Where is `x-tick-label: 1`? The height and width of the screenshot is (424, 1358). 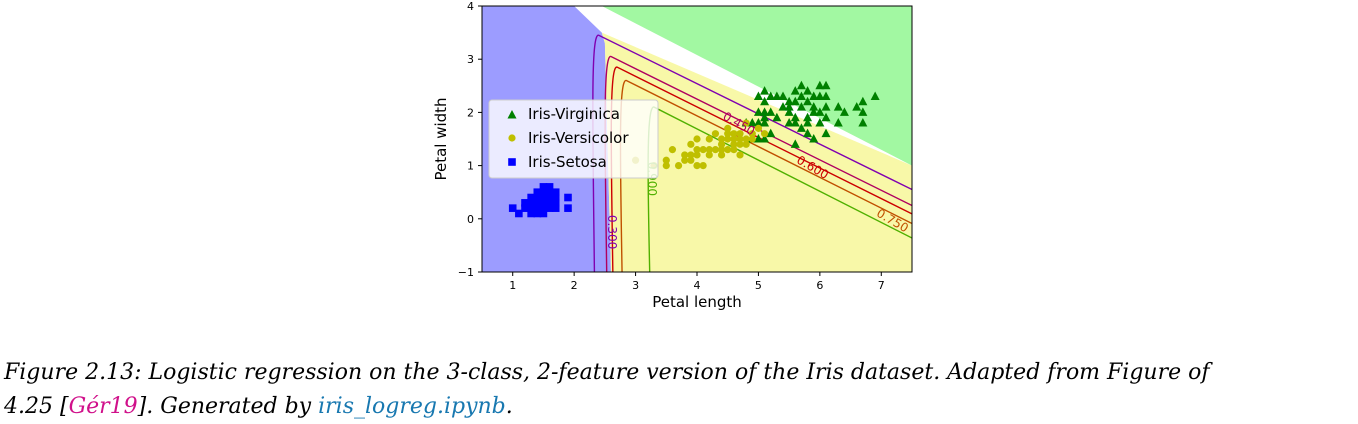
x-tick-label: 1 is located at coordinates (512, 285).